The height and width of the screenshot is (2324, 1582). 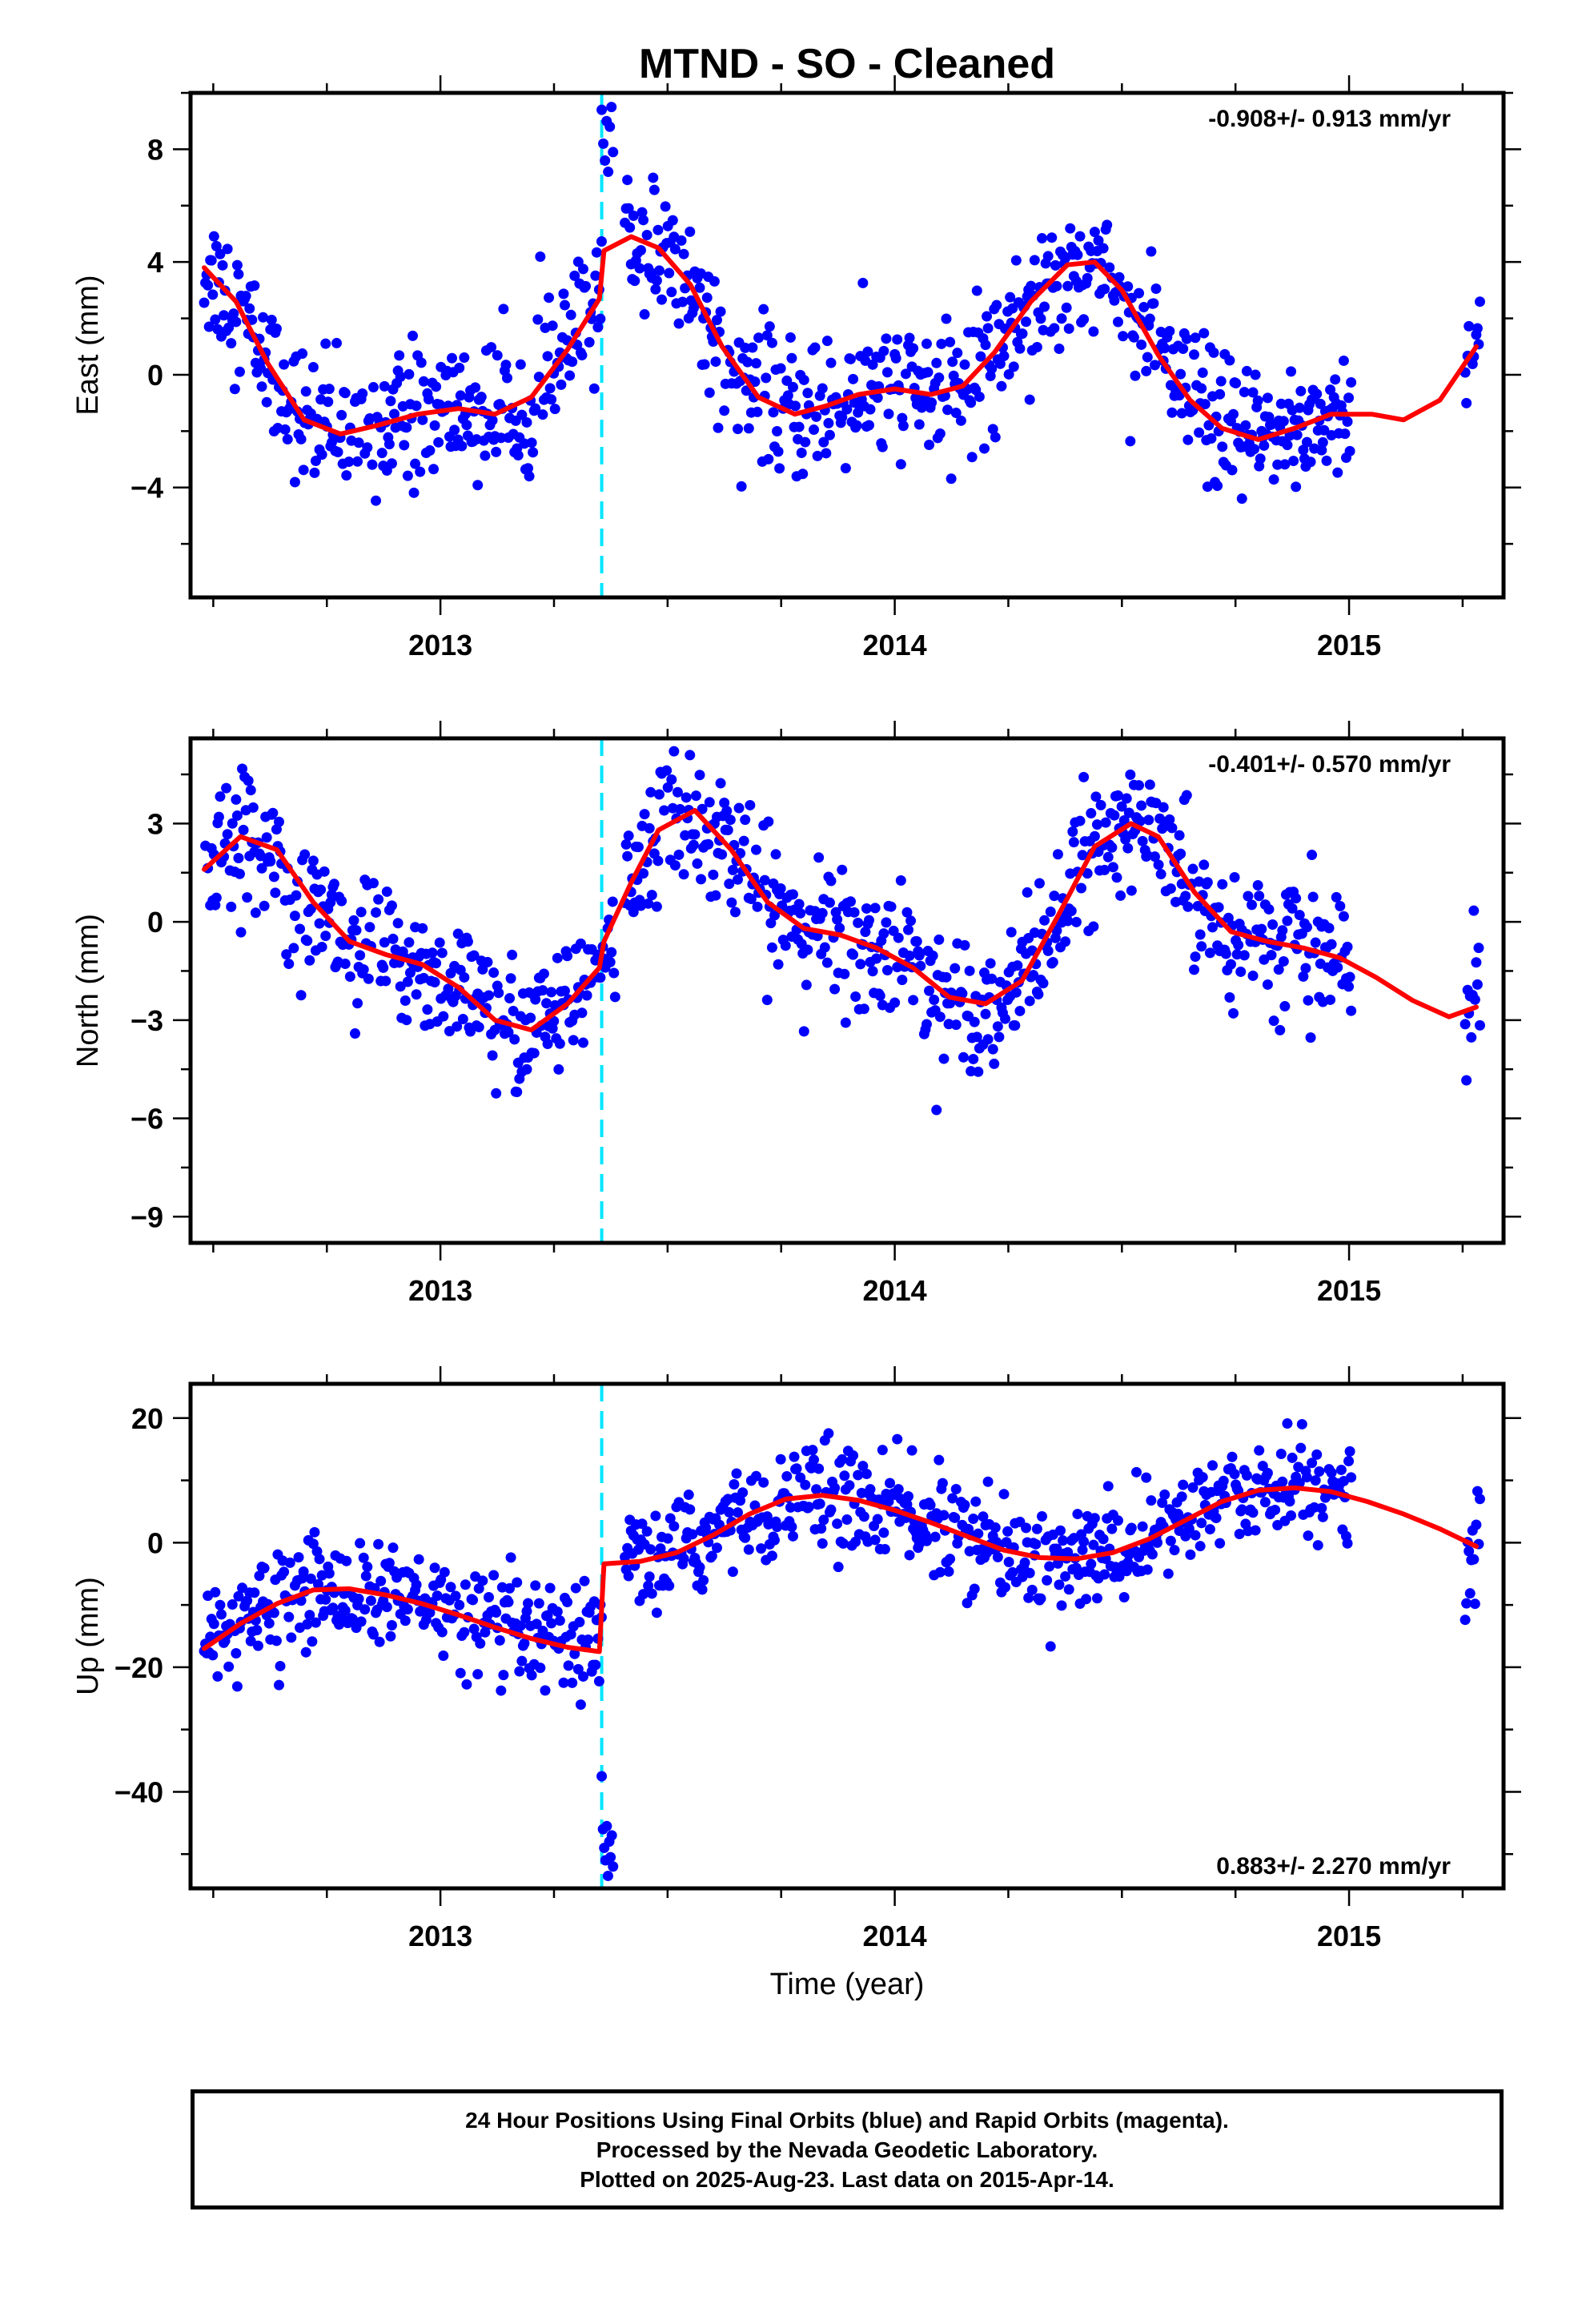 What do you see at coordinates (895, 645) in the screenshot?
I see `x-tick-label: 2014` at bounding box center [895, 645].